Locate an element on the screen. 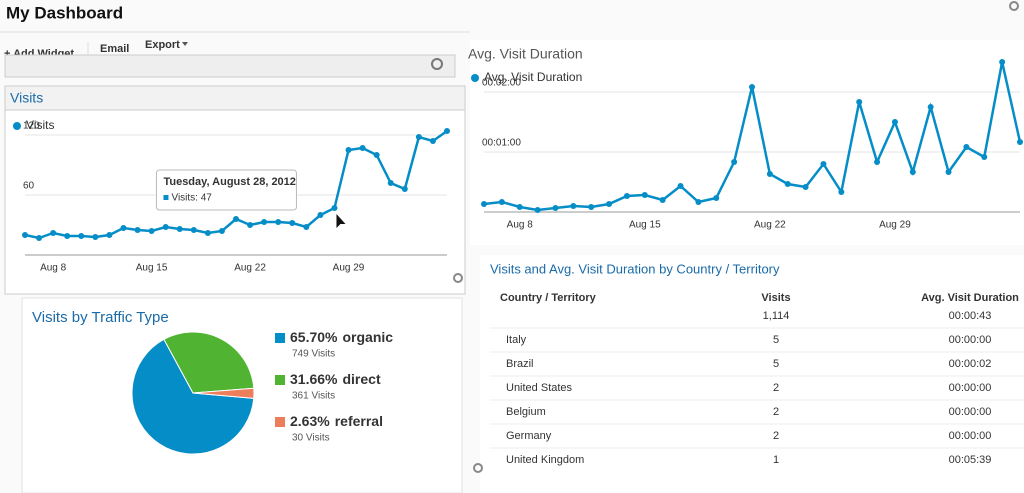 Image resolution: width=1024 pixels, height=493 pixels. widget-header is located at coordinates (235, 98).